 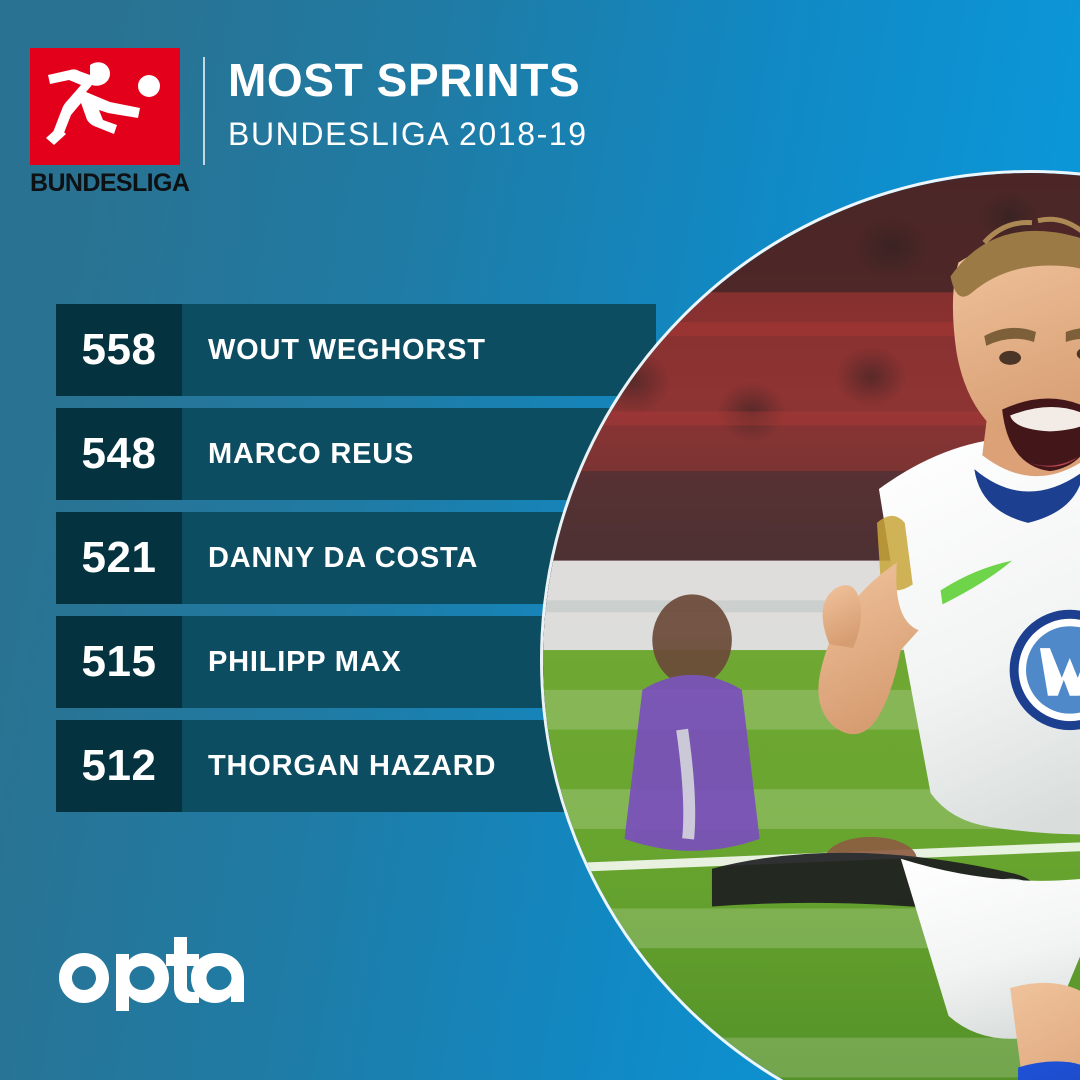 I want to click on row-value-box: 548, so click(x=119, y=454).